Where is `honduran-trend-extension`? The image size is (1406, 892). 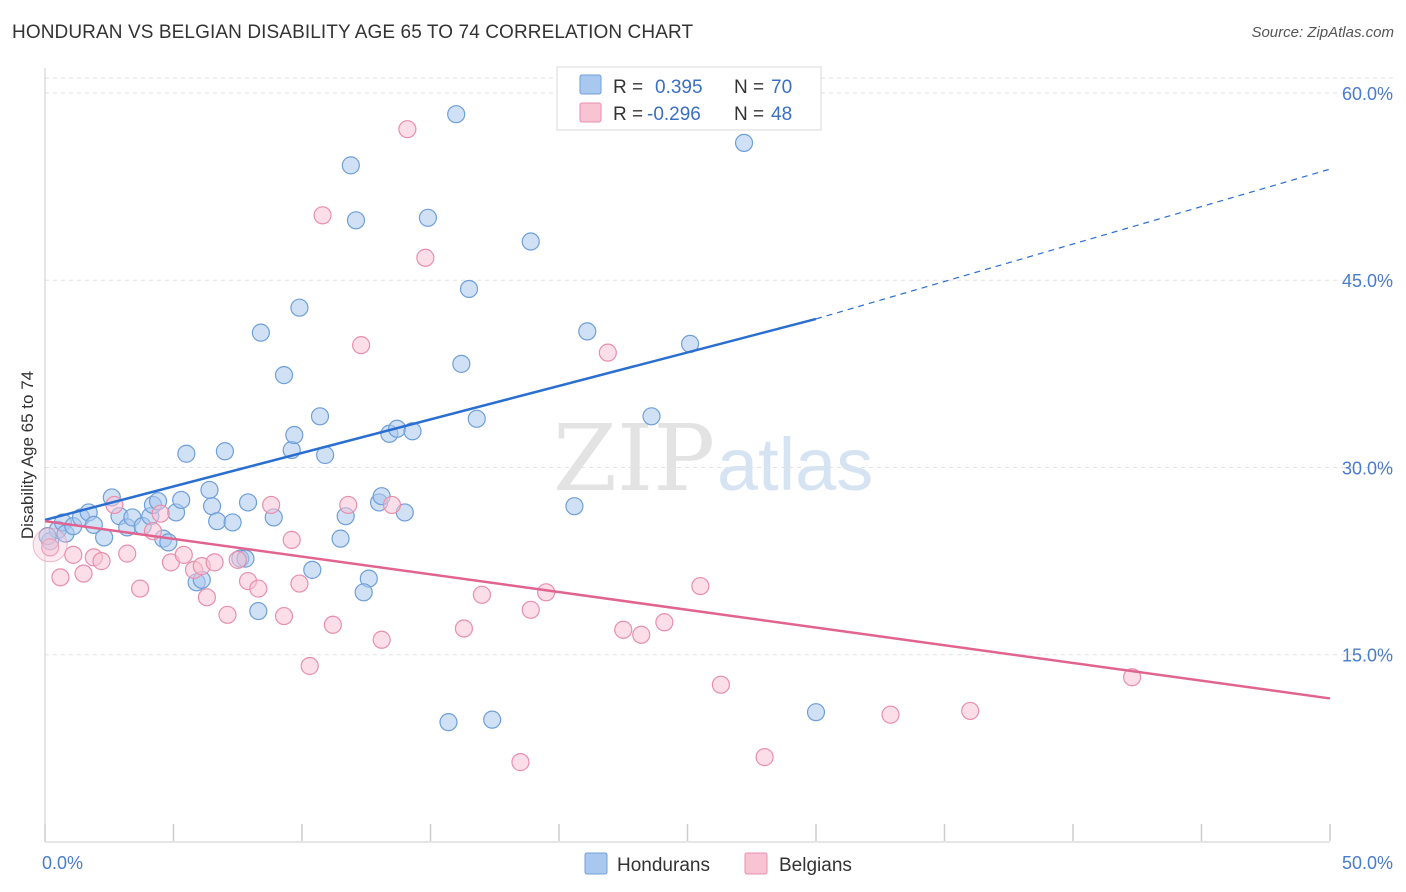
honduran-trend-extension is located at coordinates (1073, 244).